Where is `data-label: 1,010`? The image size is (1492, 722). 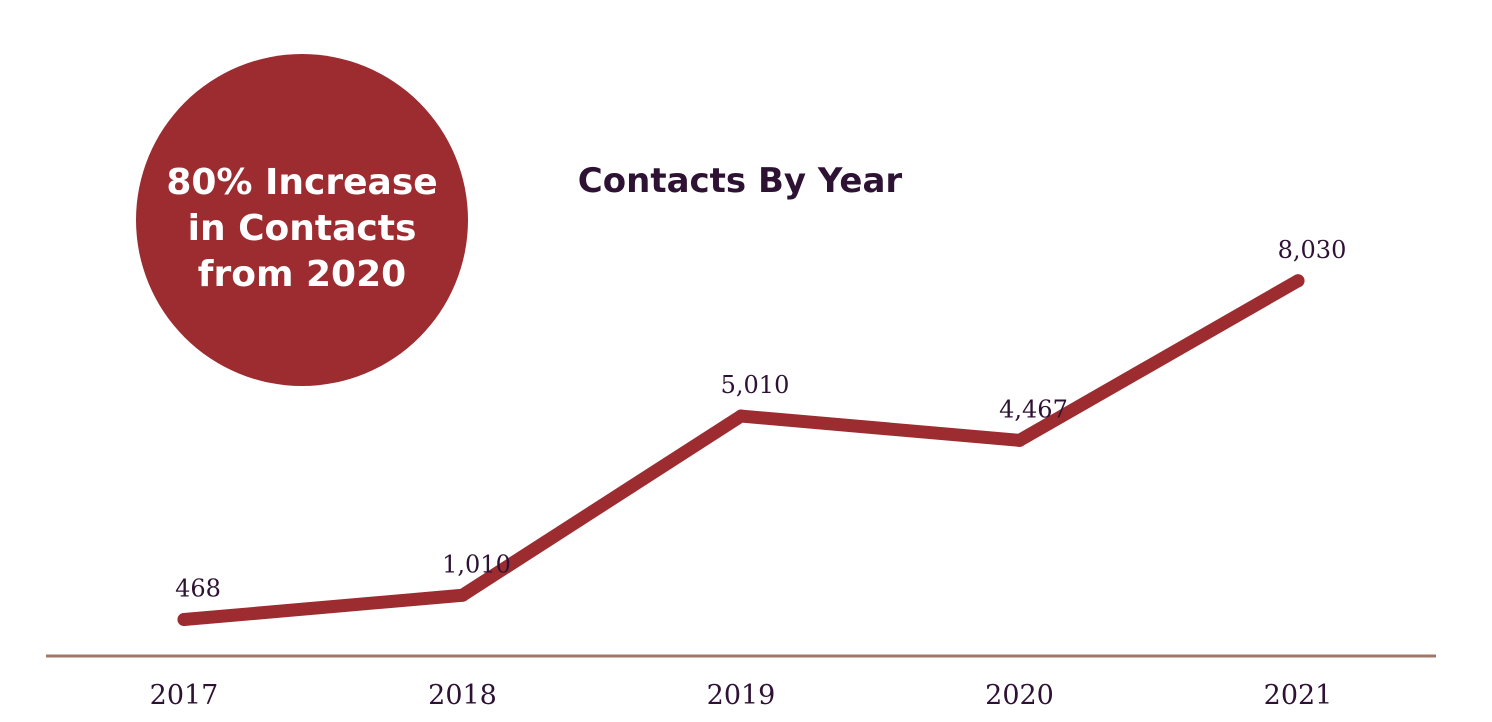
data-label: 1,010 is located at coordinates (476, 564).